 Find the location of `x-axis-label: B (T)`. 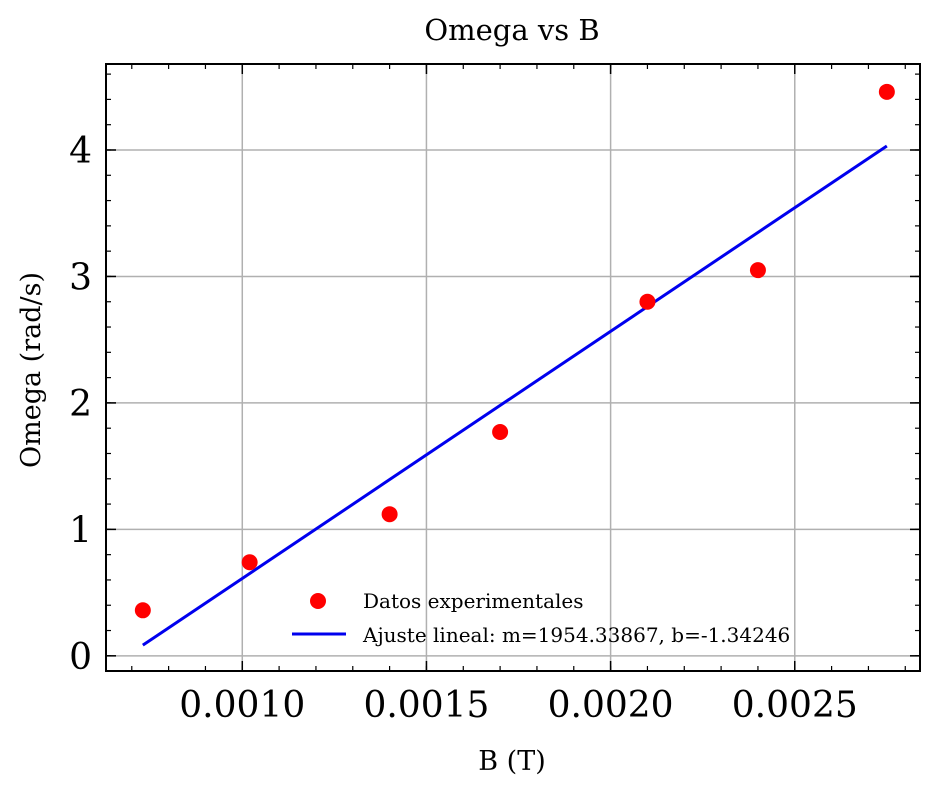

x-axis-label: B (T) is located at coordinates (512, 761).